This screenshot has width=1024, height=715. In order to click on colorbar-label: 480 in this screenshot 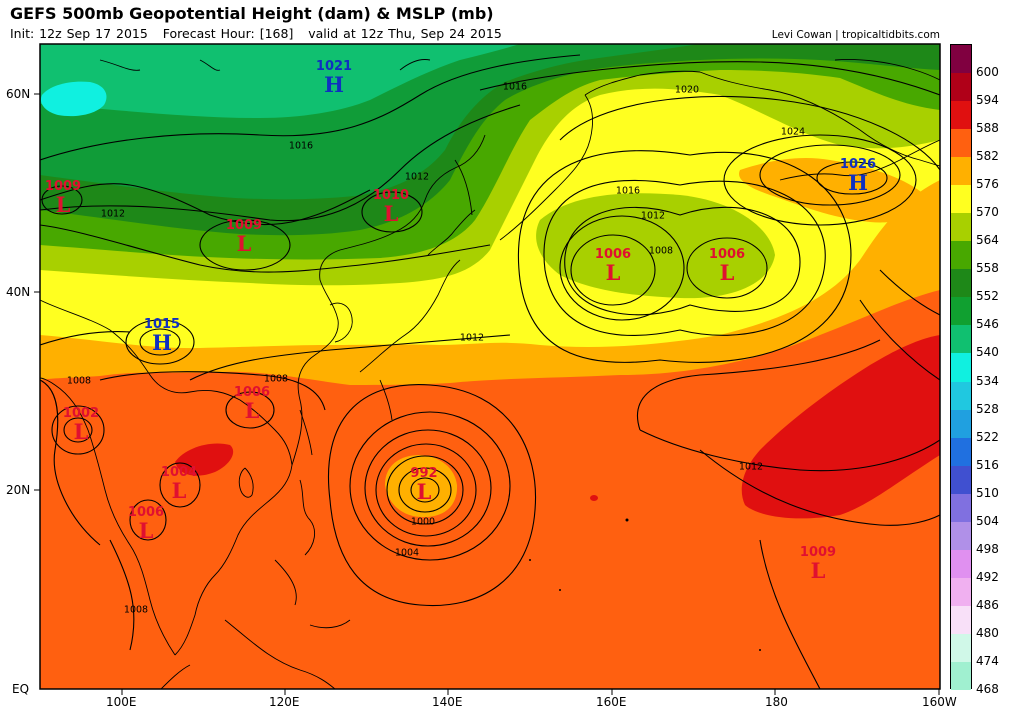, I will do `click(987, 632)`.